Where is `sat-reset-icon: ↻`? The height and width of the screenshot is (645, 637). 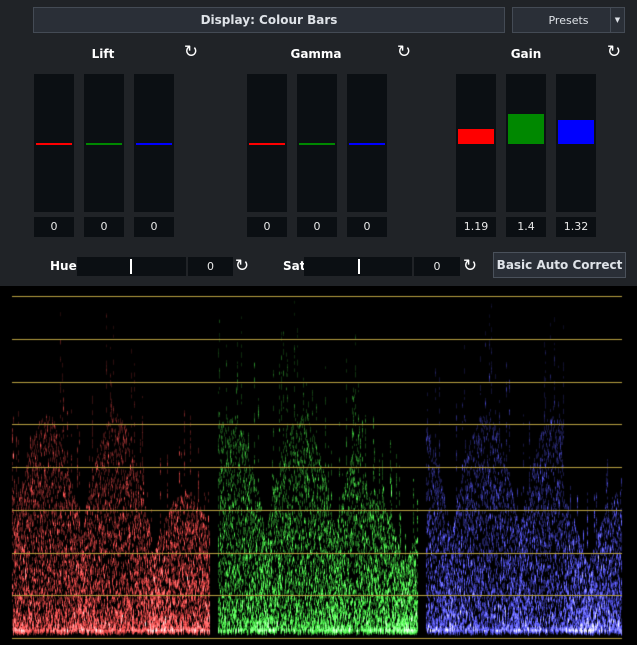 sat-reset-icon: ↻ is located at coordinates (470, 266).